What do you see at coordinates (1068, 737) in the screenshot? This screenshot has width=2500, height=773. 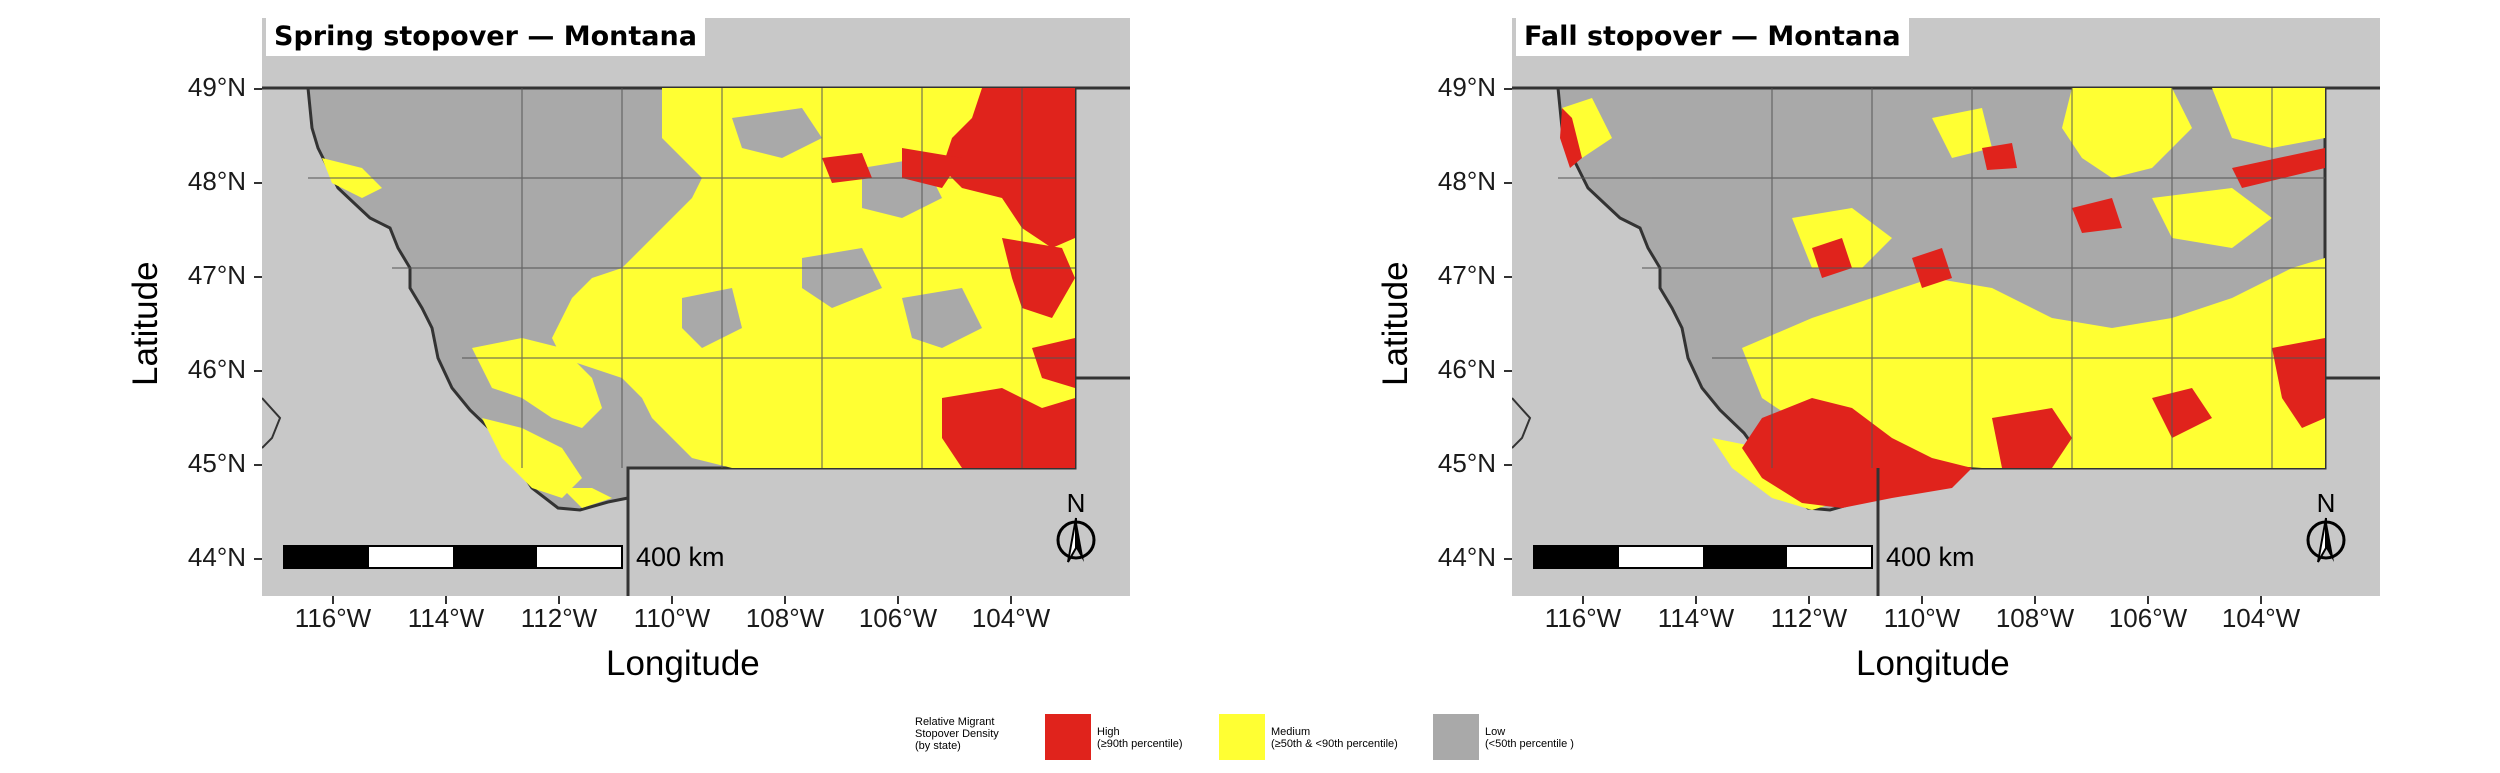 I see `legend-swatch-high` at bounding box center [1068, 737].